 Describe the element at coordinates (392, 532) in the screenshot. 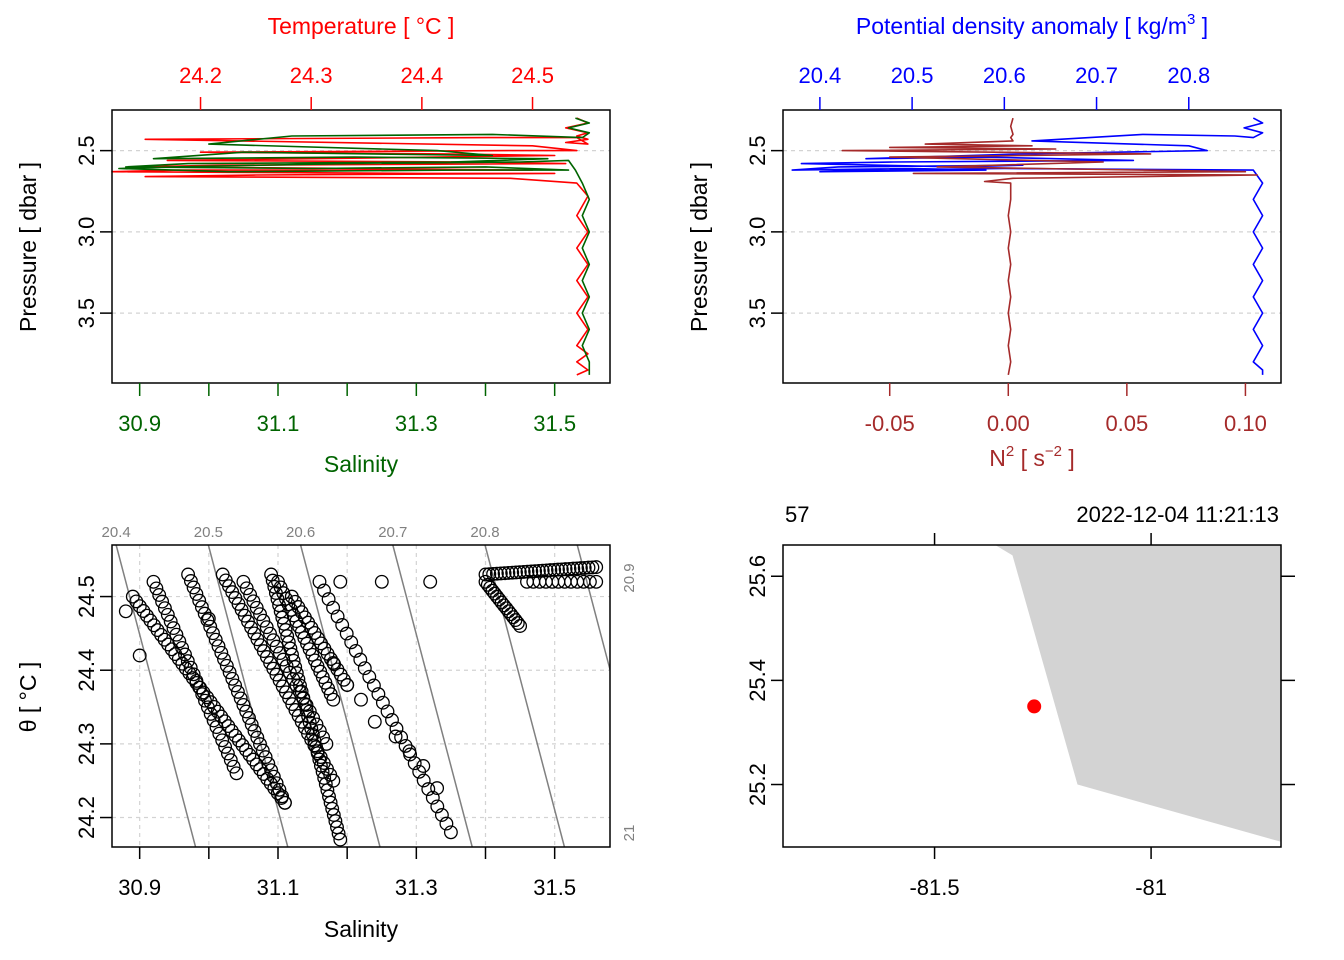

I see `isopycnal-top-label: 20.7` at that location.